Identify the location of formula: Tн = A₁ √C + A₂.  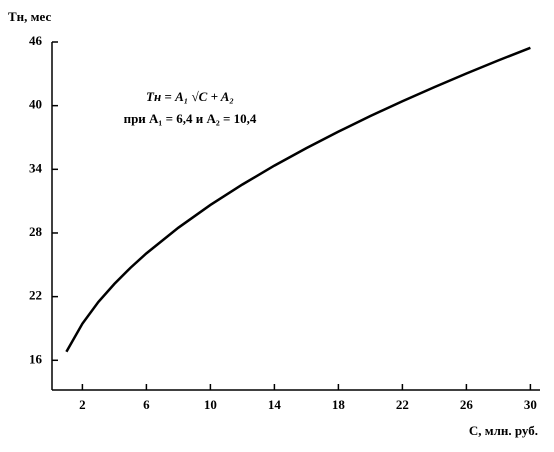
(190, 96).